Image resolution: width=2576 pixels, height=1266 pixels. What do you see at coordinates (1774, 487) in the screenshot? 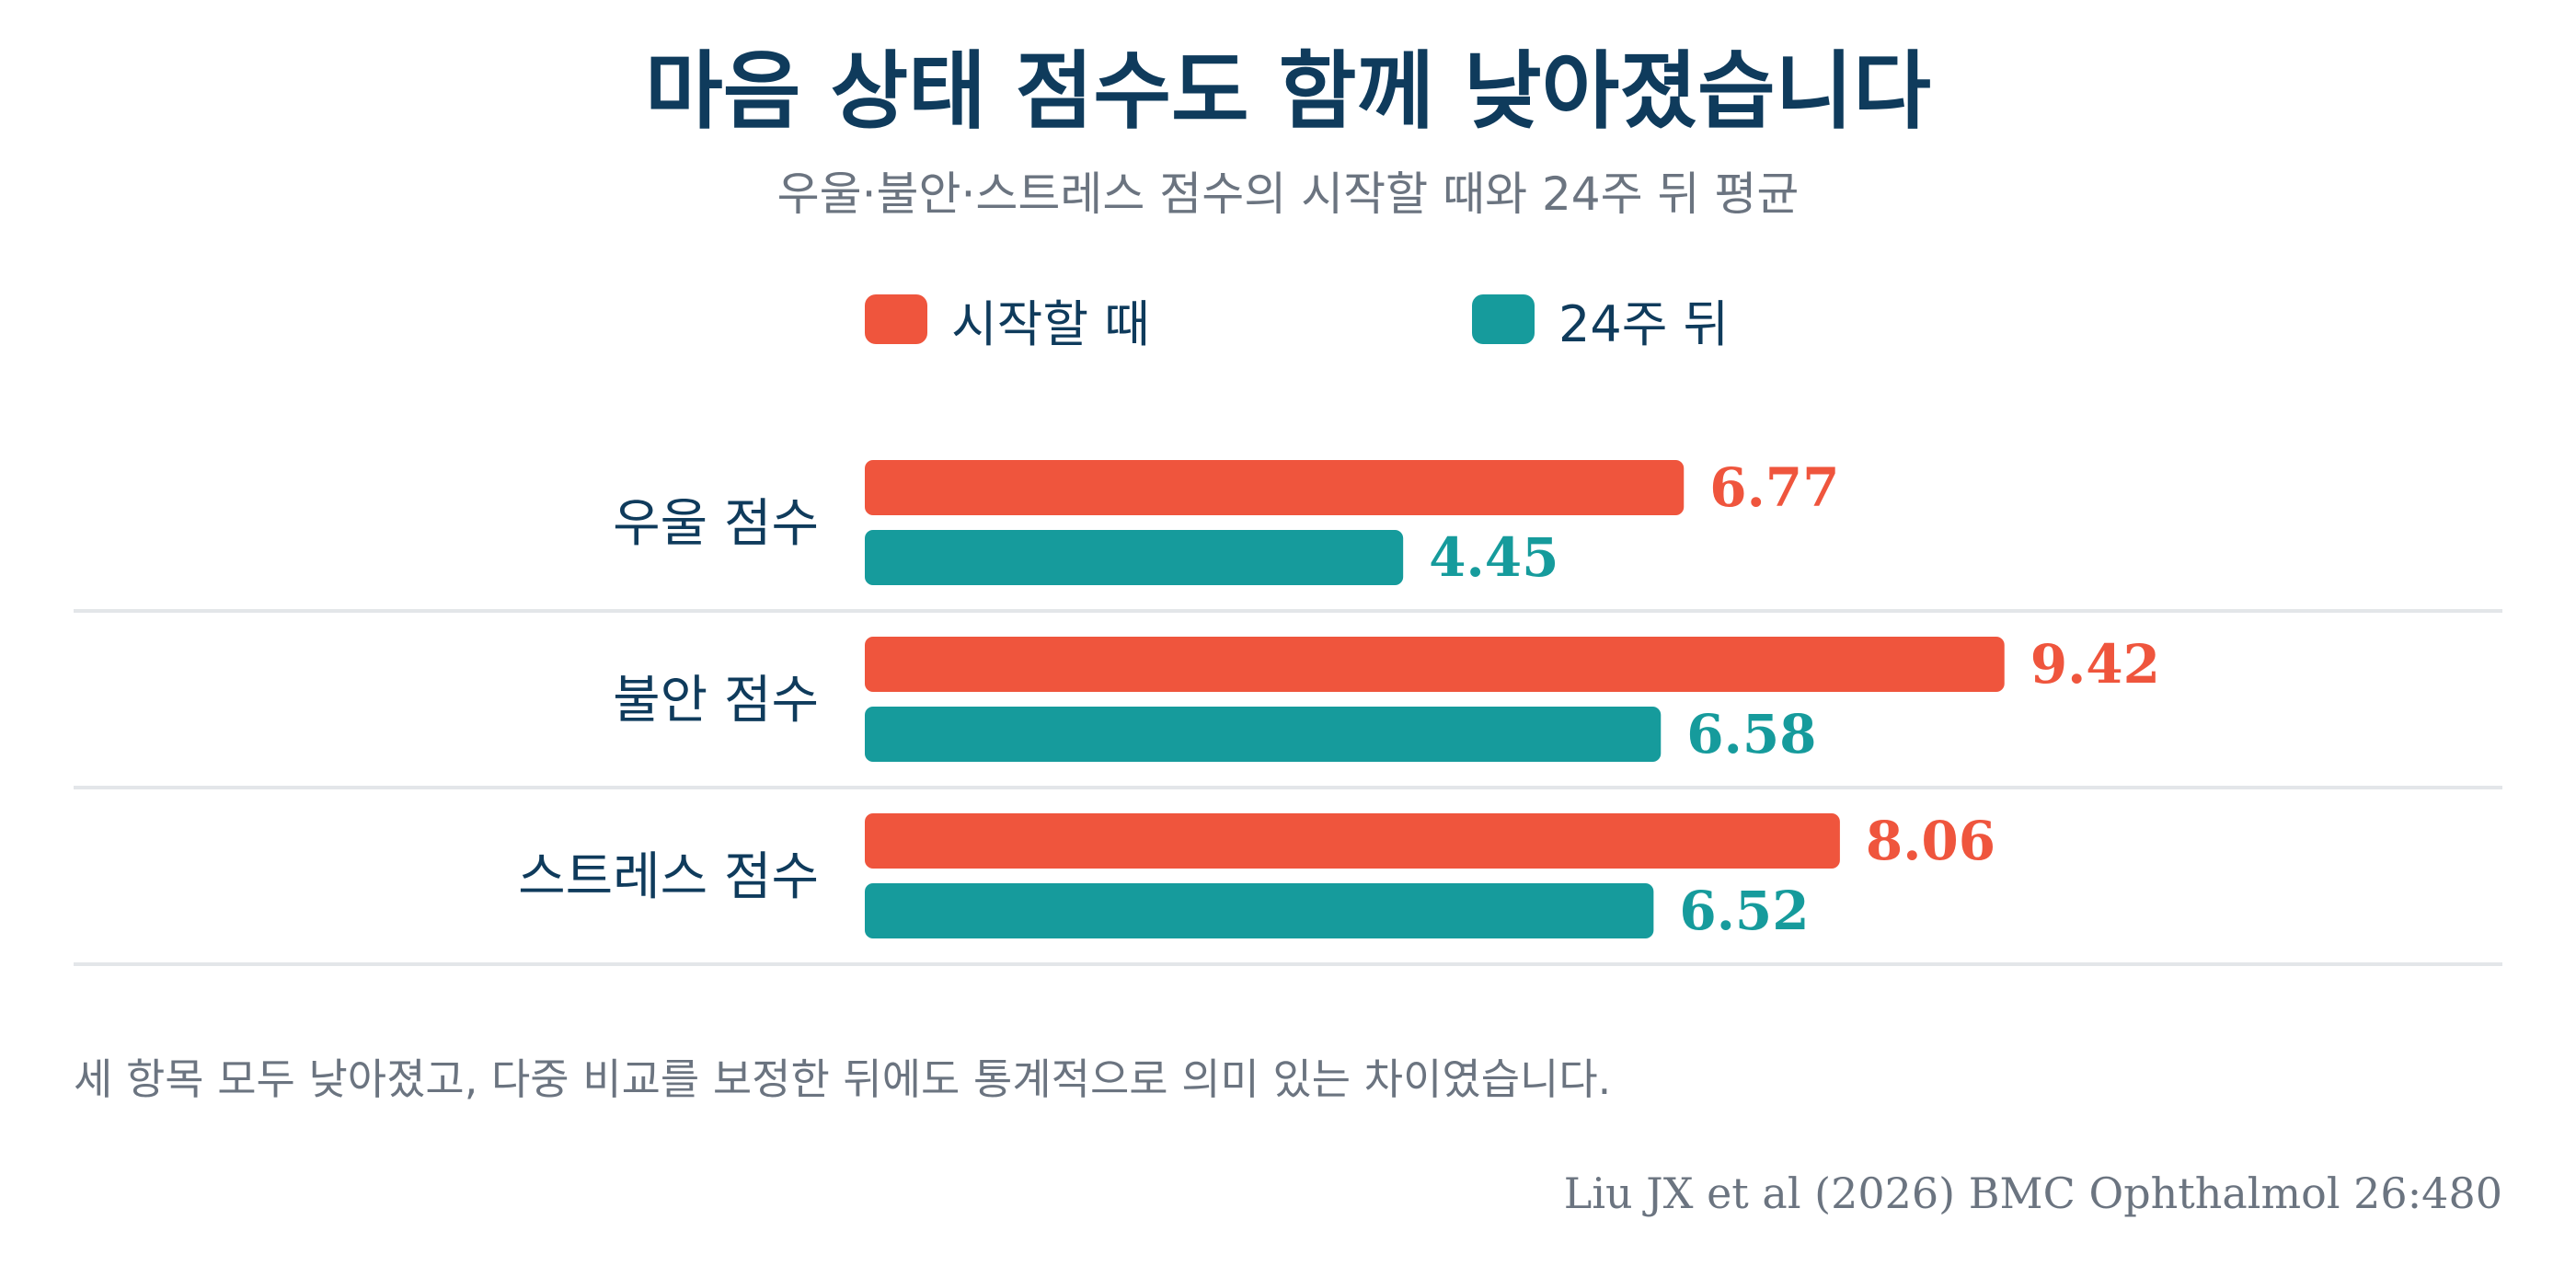
I see `value-label: 6.77` at bounding box center [1774, 487].